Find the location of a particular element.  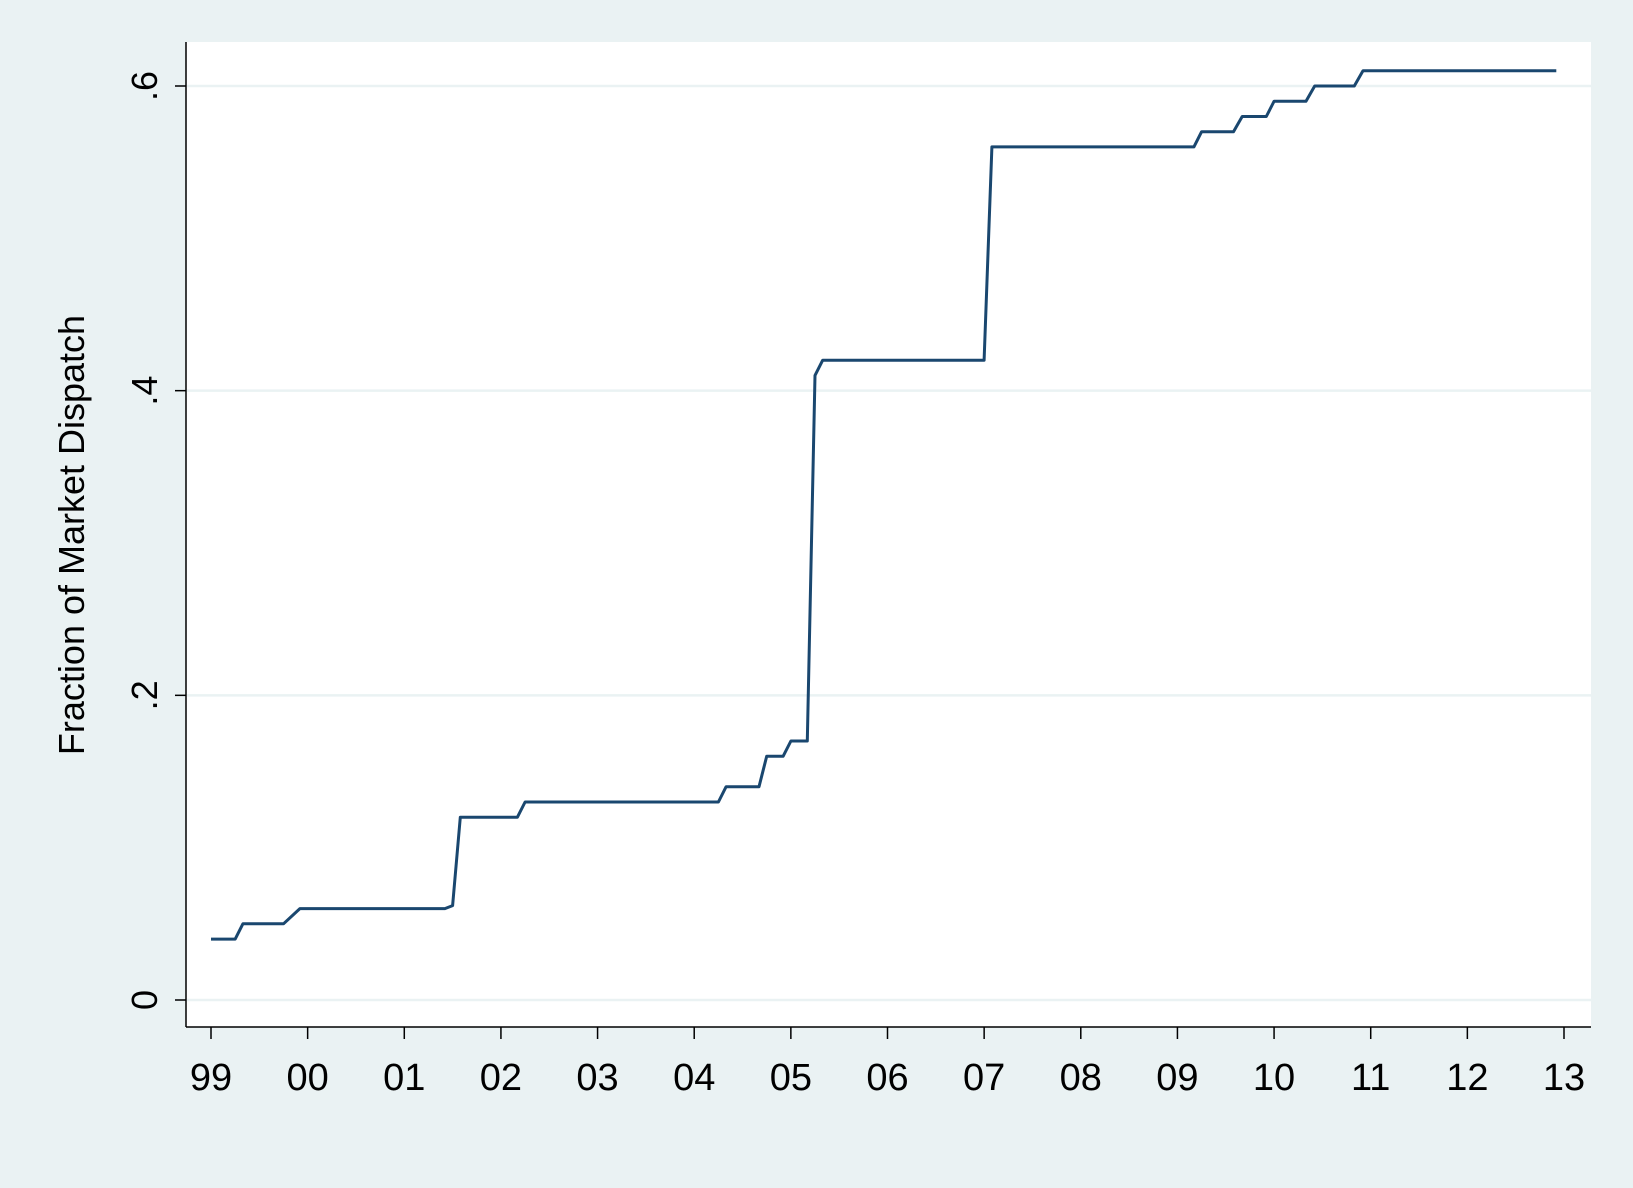

y-axis-label: Fraction of Market Dispatch is located at coordinates (71, 535).